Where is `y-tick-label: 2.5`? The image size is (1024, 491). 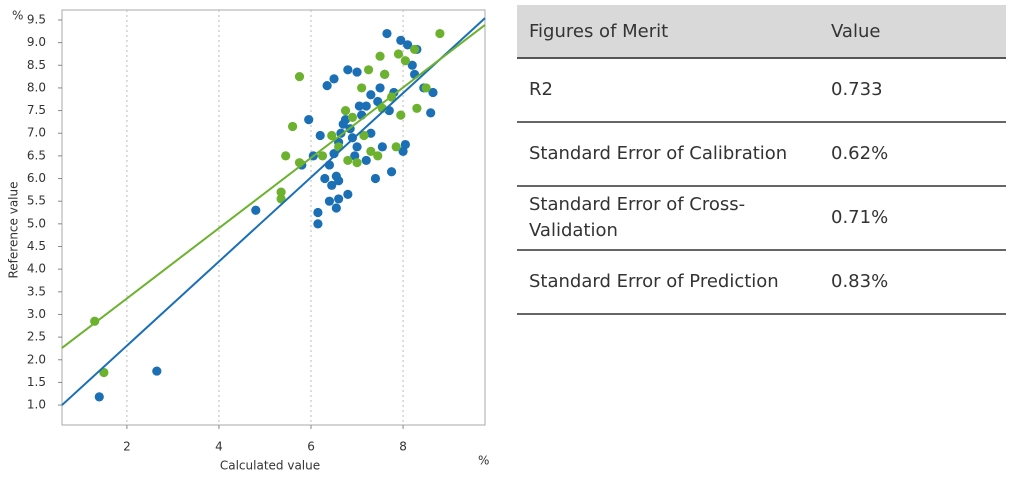 y-tick-label: 2.5 is located at coordinates (36, 337).